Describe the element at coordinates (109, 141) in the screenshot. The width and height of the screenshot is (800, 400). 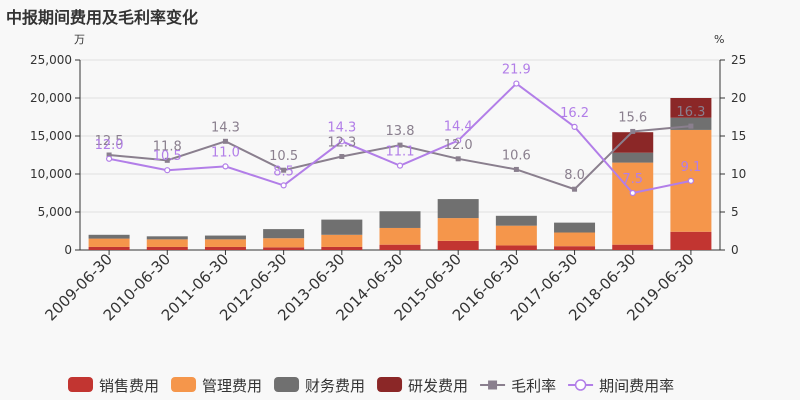
I see `data-label: 12.5` at that location.